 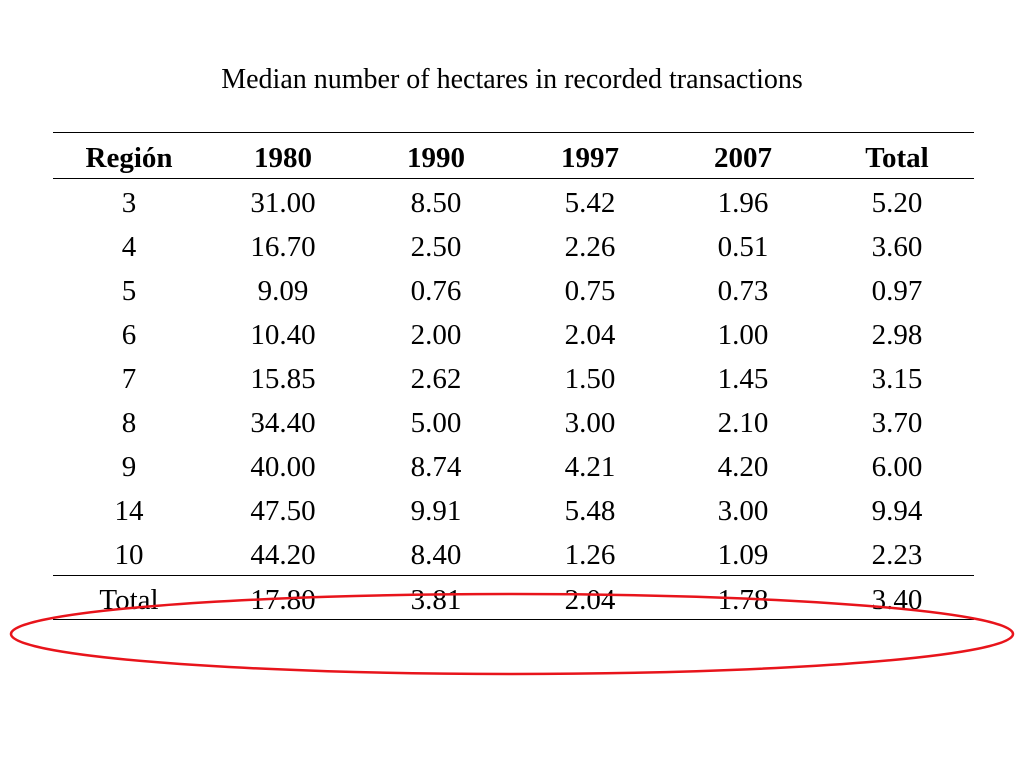 What do you see at coordinates (897, 467) in the screenshot?
I see `table-cell: 6.00` at bounding box center [897, 467].